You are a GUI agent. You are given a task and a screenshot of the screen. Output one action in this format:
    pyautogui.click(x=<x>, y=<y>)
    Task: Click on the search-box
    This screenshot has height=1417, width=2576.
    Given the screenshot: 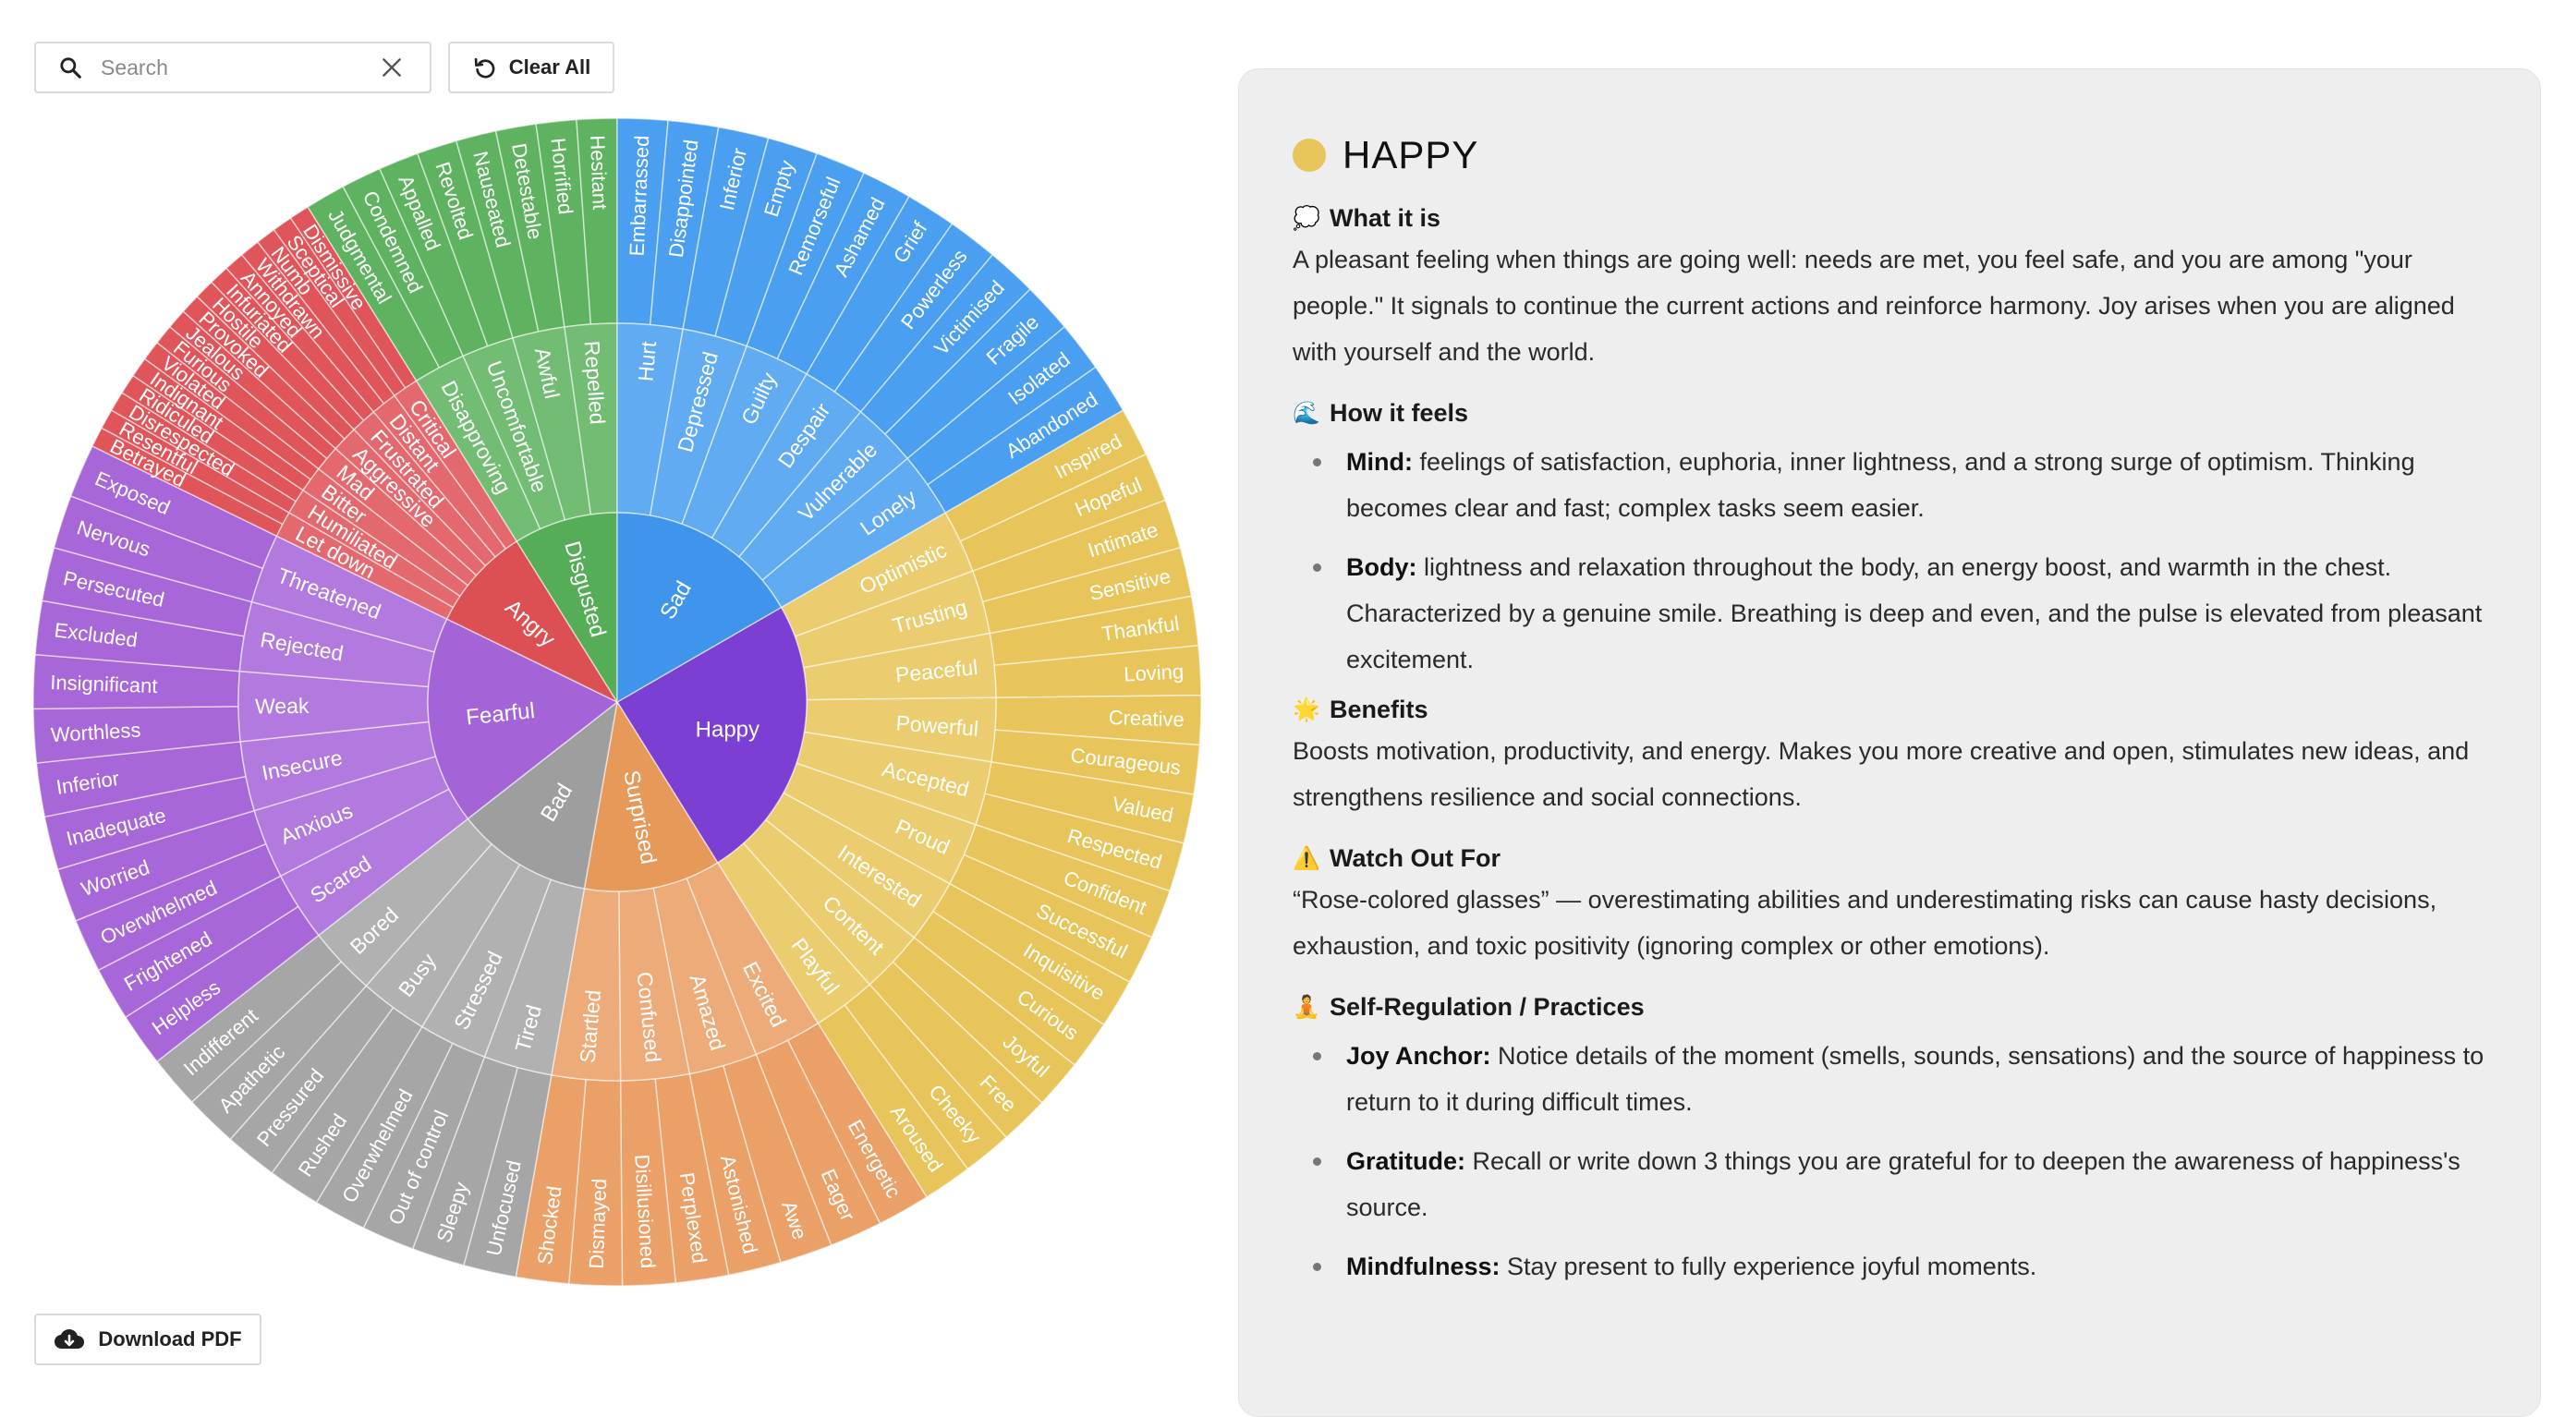 What is the action you would take?
    pyautogui.click(x=232, y=67)
    